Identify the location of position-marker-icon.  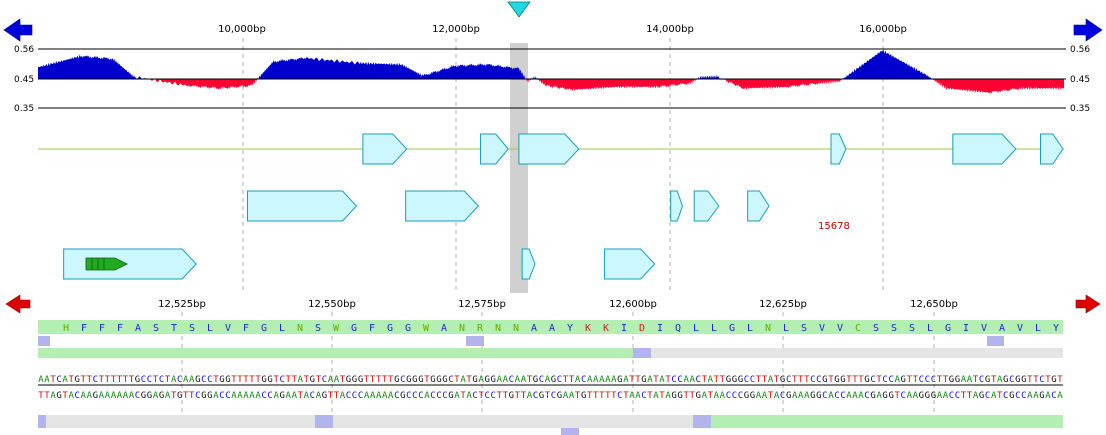
(519, 9).